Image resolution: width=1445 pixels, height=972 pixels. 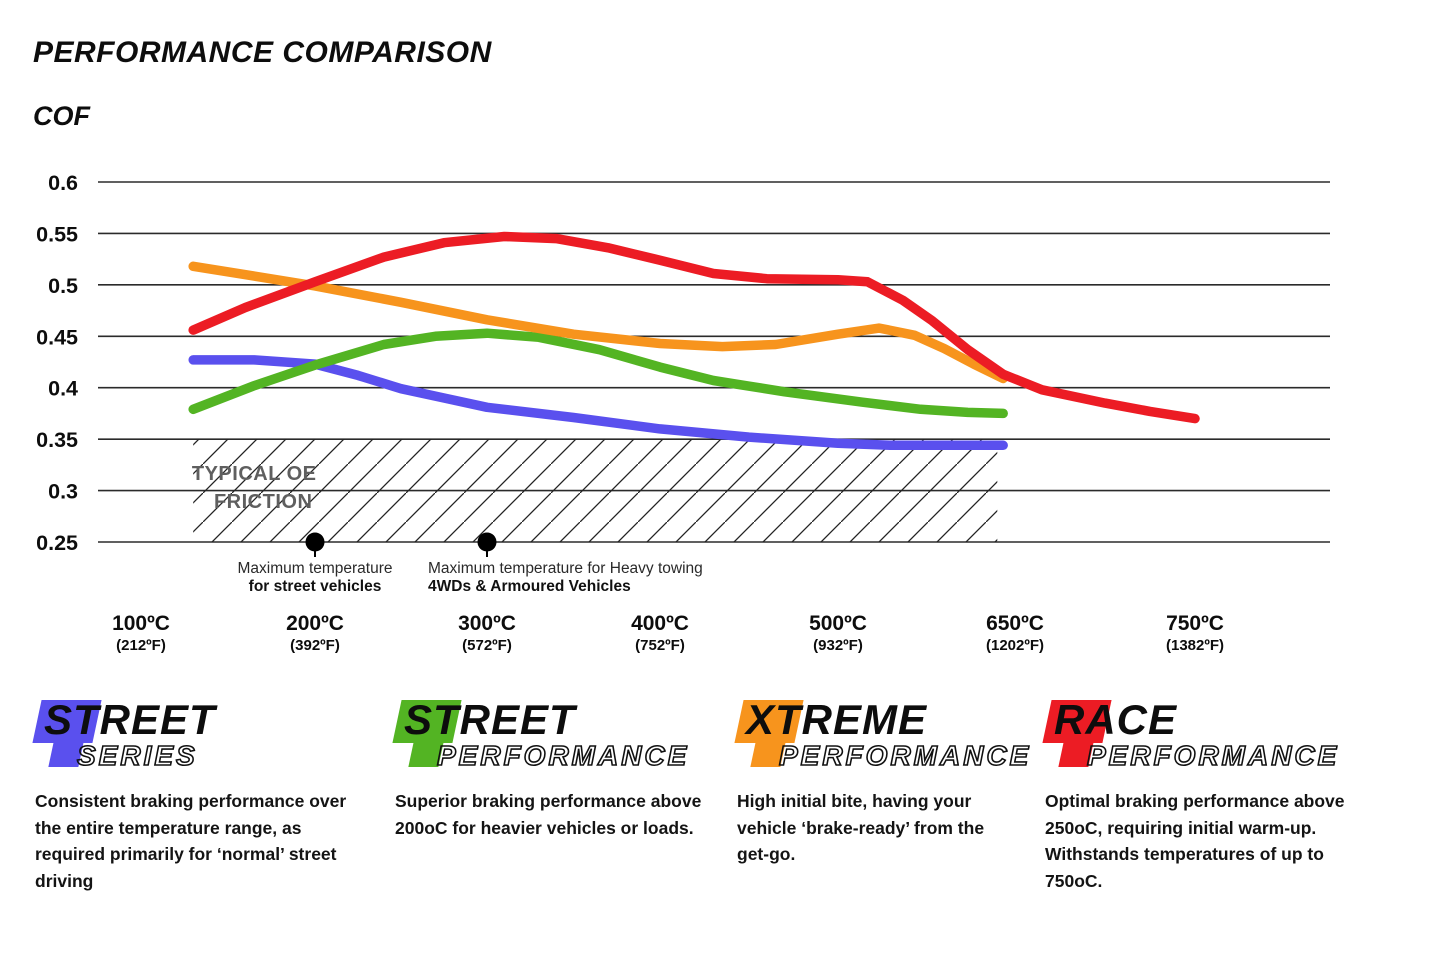 What do you see at coordinates (1015, 645) in the screenshot?
I see `x-axis-tick-fahrenheit: (1202ºF)` at bounding box center [1015, 645].